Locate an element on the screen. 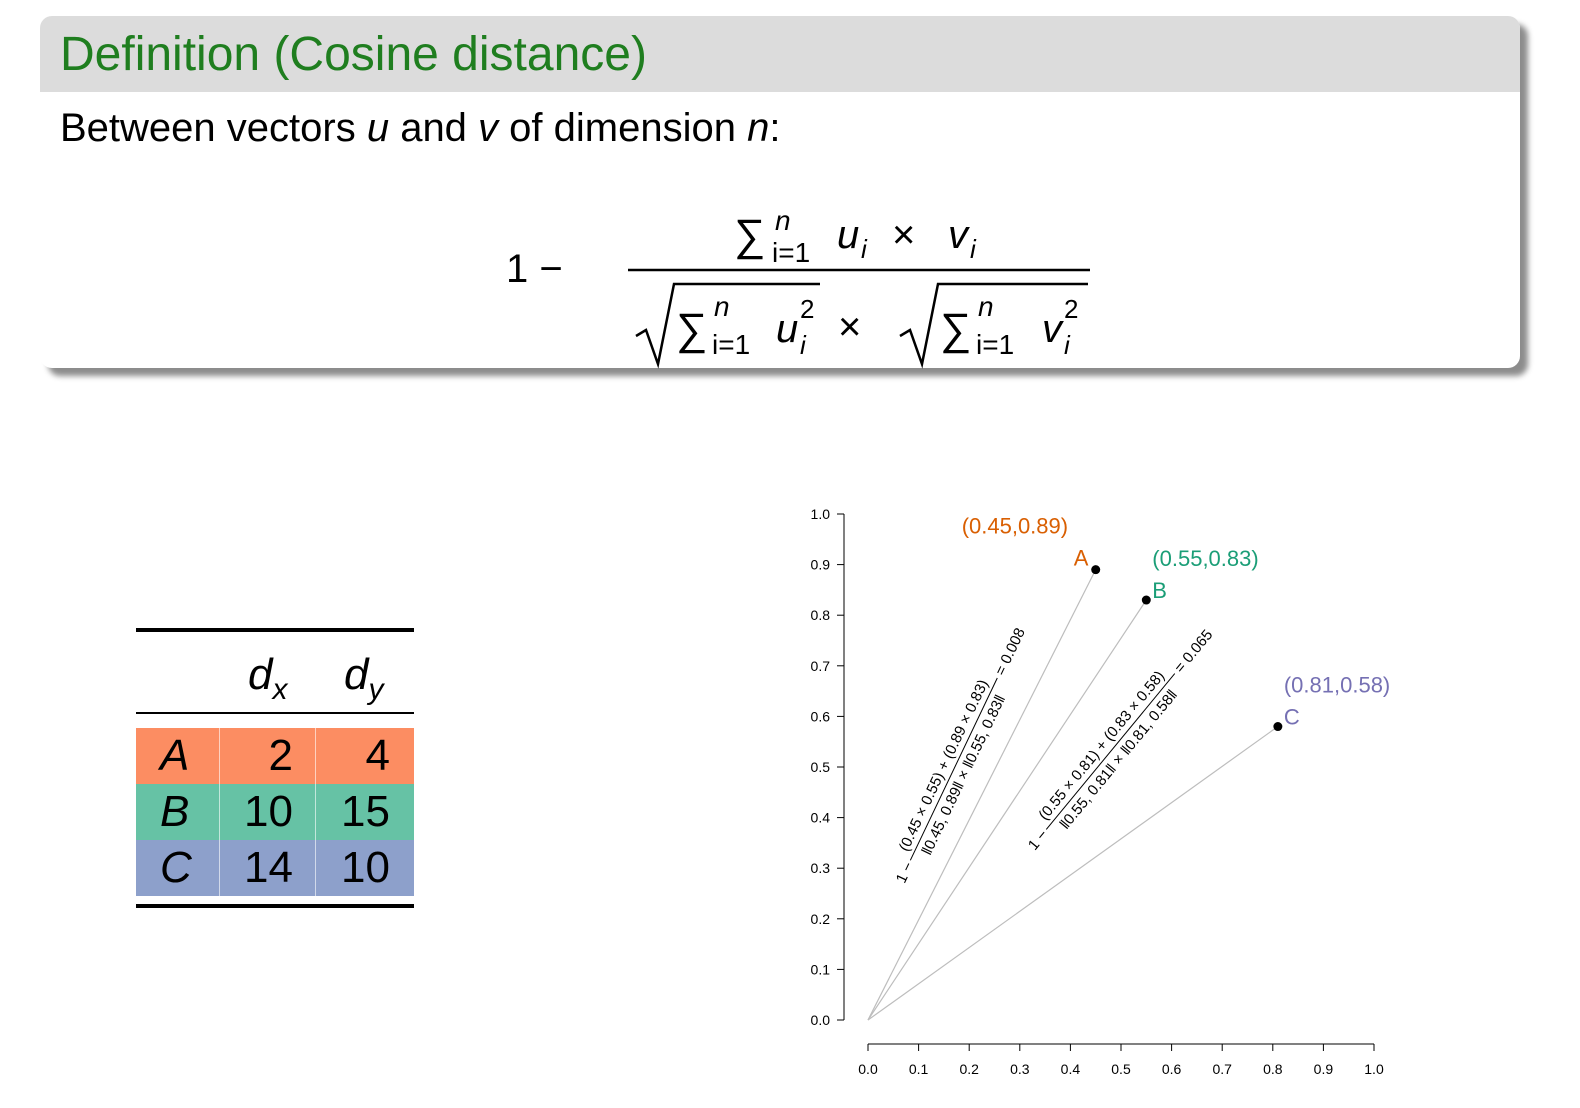 The height and width of the screenshot is (1108, 1580). formula-one-minus: 1 − is located at coordinates (534, 269).